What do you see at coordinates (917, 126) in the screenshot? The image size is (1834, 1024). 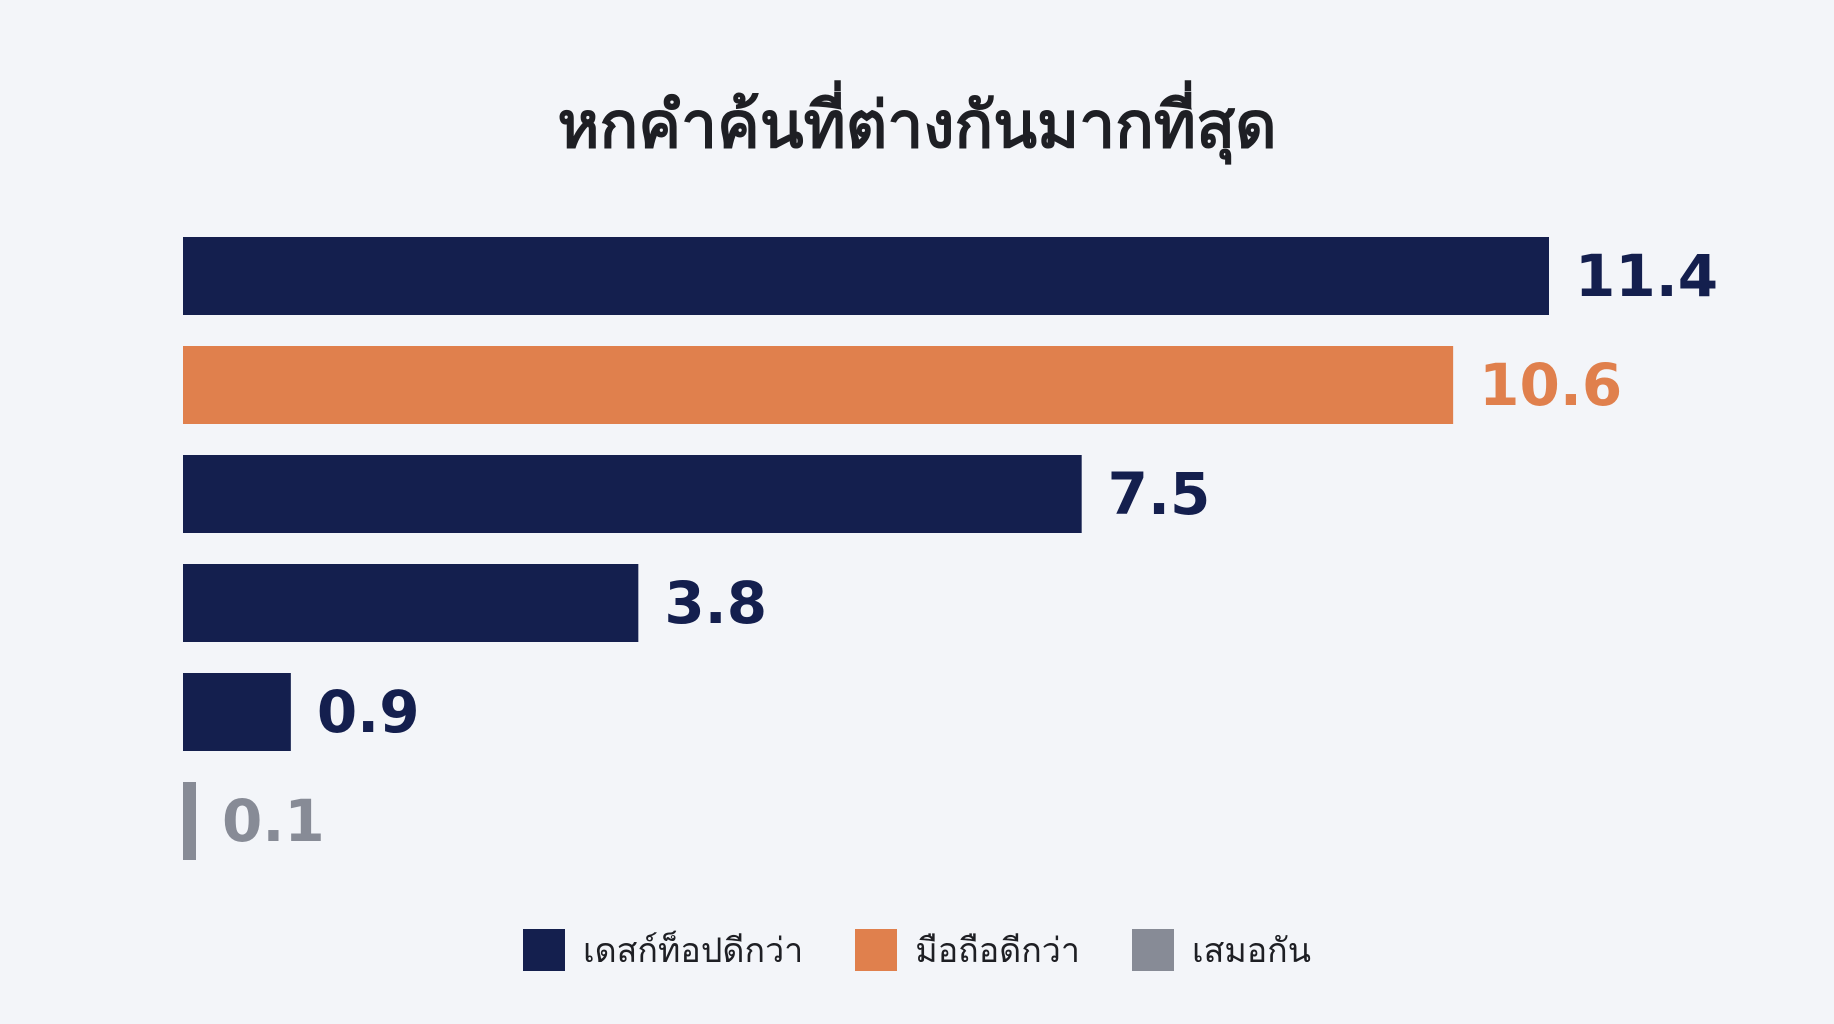 I see `chart-title: หกคำค้นที่ต่างกันมากที่สุด` at bounding box center [917, 126].